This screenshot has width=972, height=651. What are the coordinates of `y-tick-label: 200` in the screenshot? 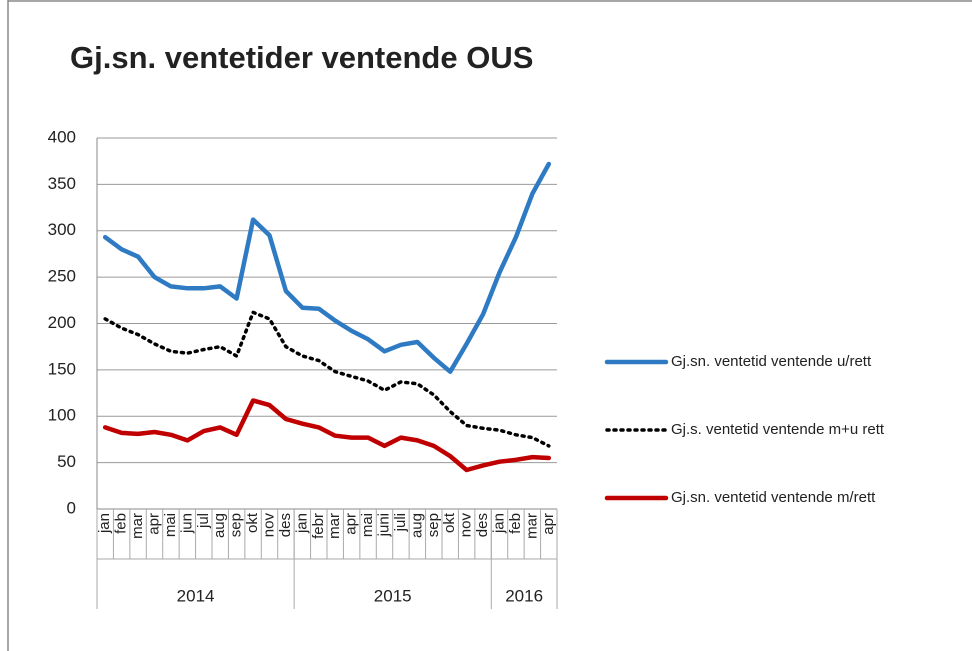 It's located at (62, 322).